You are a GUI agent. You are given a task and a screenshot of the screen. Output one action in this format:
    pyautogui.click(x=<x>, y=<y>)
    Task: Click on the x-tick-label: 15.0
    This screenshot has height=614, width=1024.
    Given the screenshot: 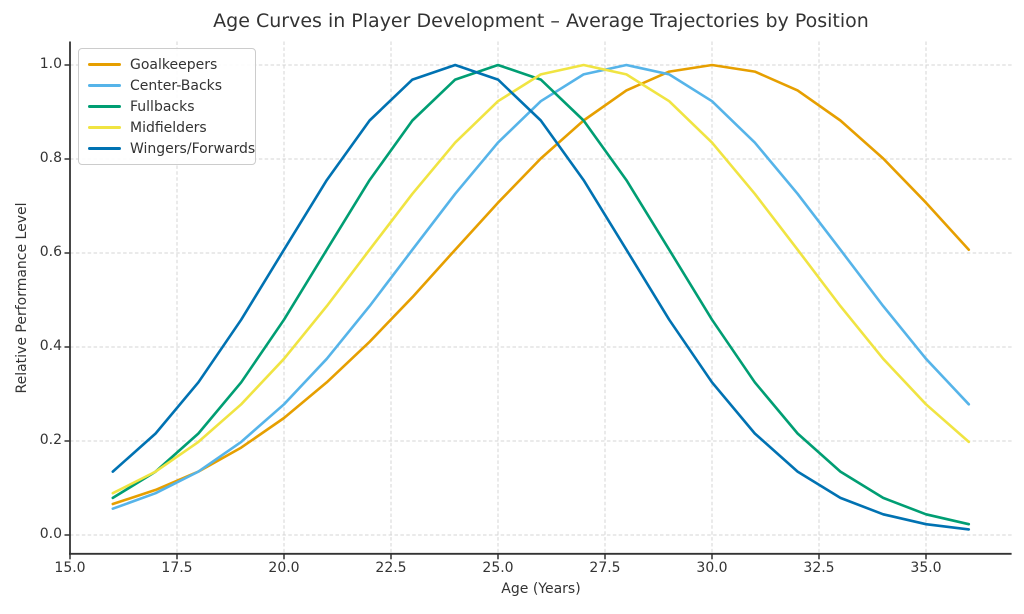 What is the action you would take?
    pyautogui.click(x=70, y=568)
    